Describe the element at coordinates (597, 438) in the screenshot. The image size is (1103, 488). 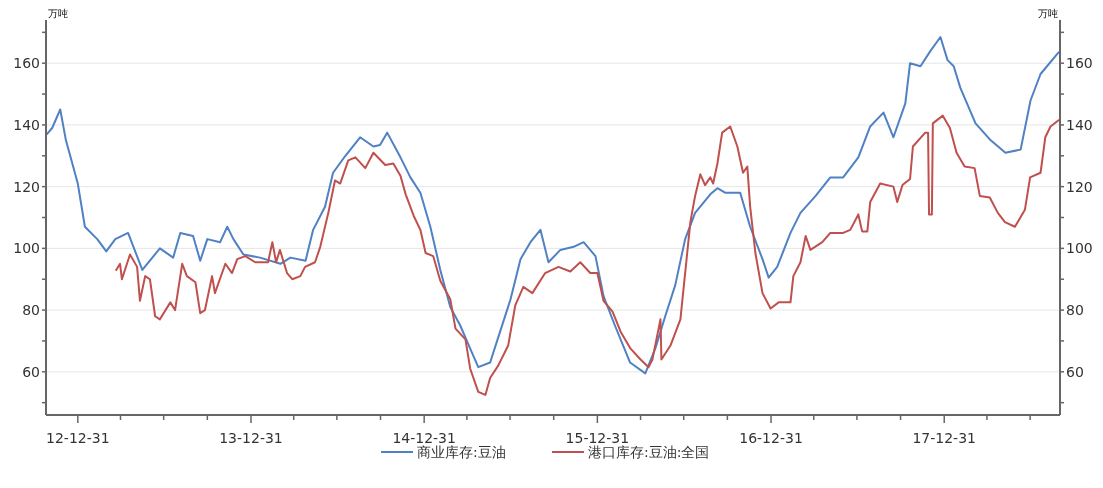
I see `x-tick-label: 15-12-31` at that location.